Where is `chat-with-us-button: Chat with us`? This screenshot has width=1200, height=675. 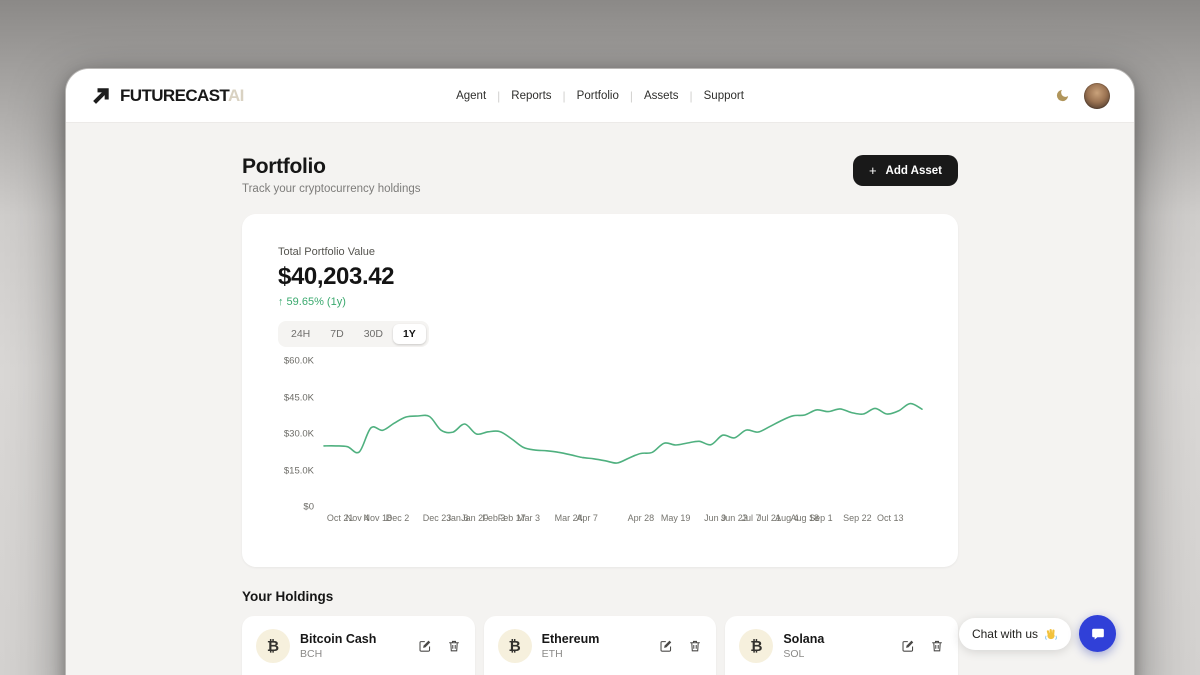 chat-with-us-button: Chat with us is located at coordinates (1014, 633).